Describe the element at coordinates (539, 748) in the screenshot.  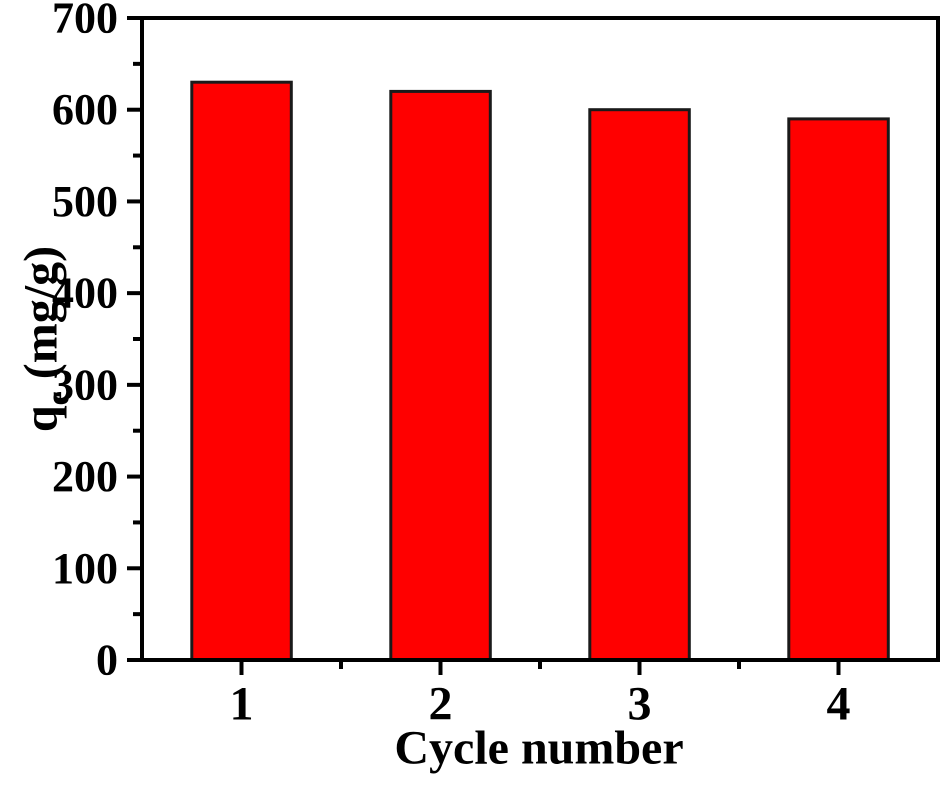
I see `x-axis-label: Cycle number` at that location.